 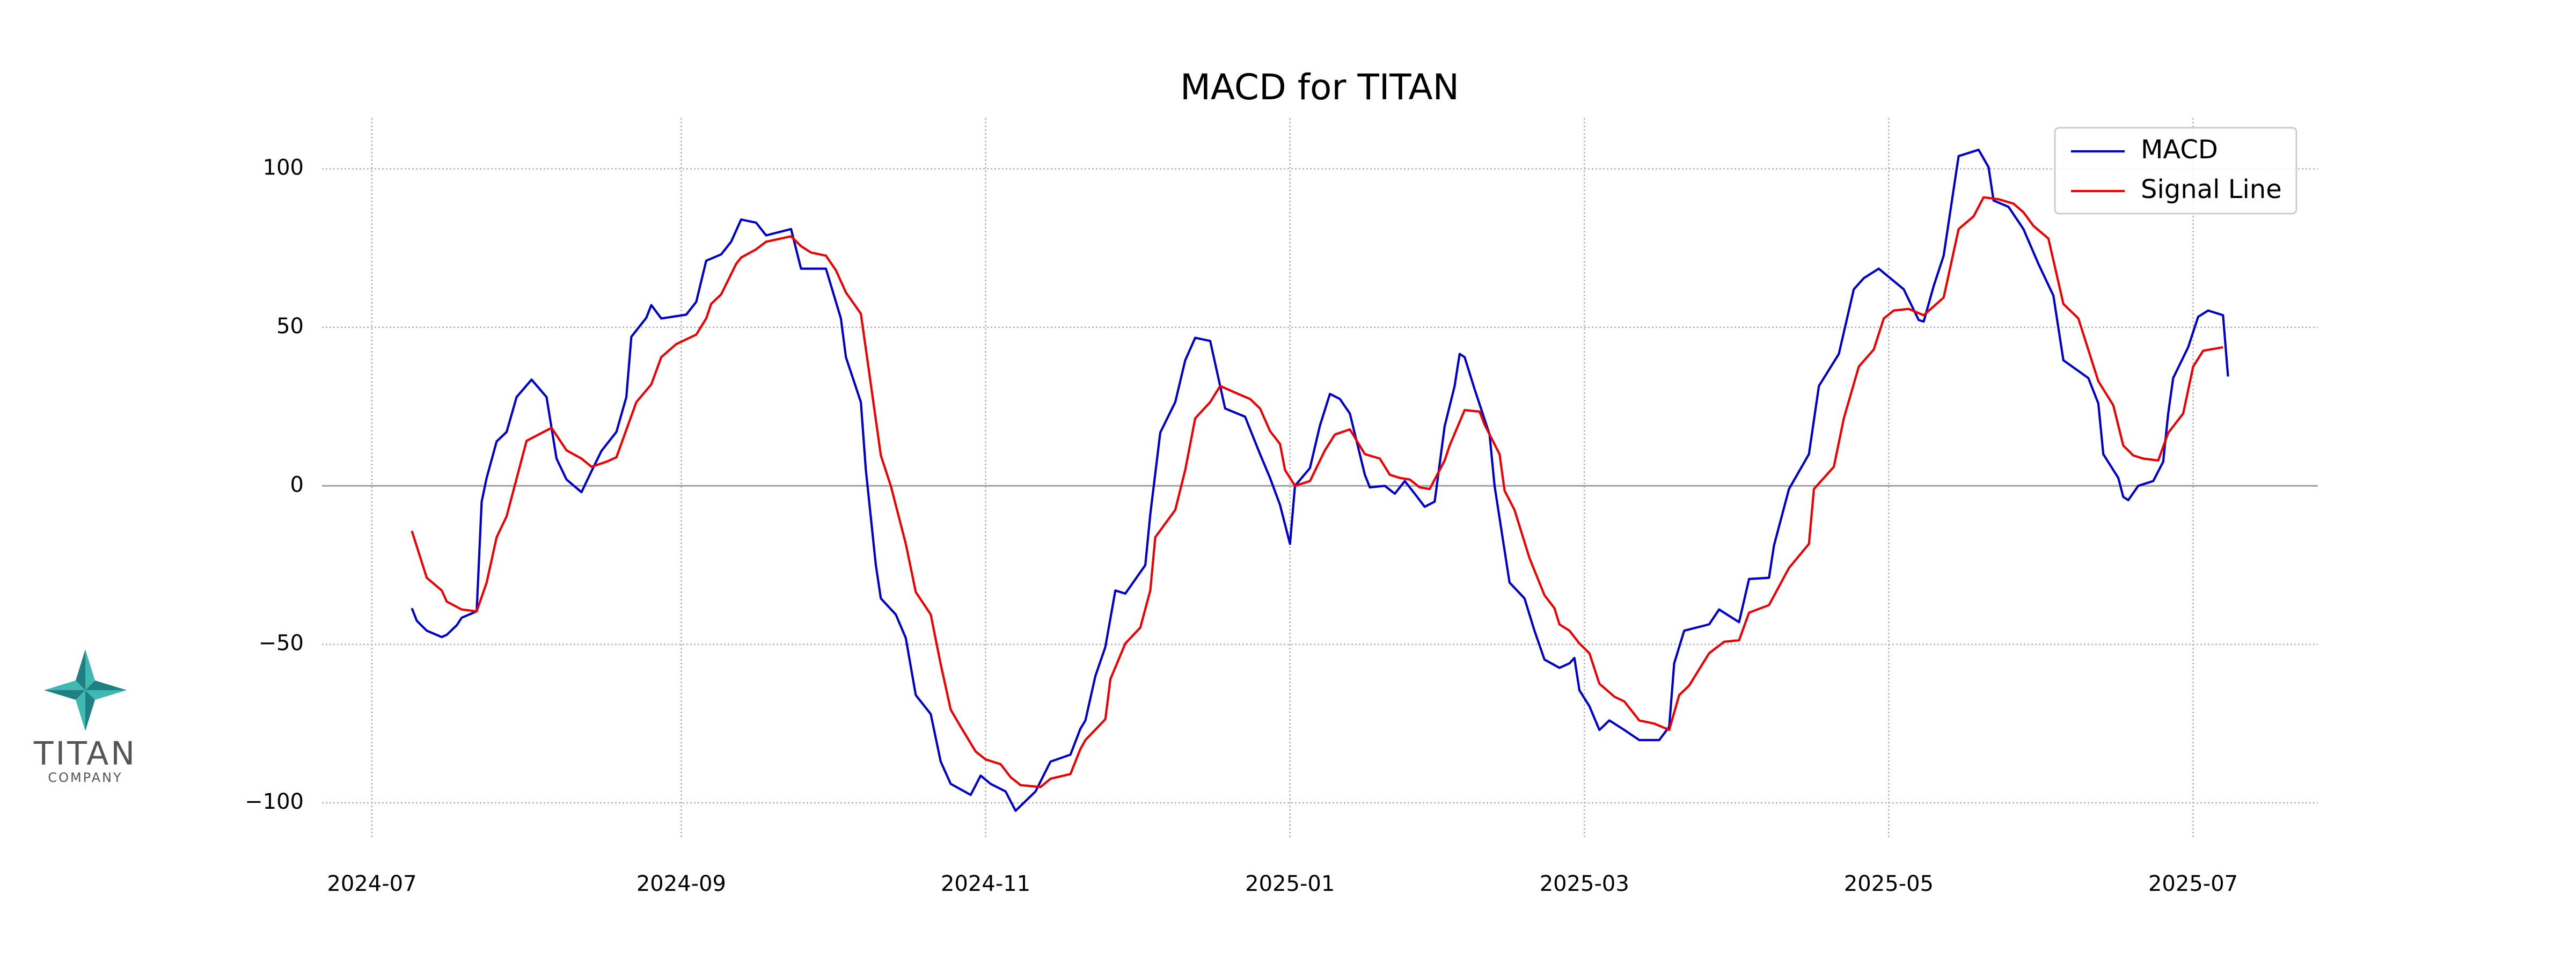 I want to click on x-tick-label: 2024-07, so click(x=371, y=884).